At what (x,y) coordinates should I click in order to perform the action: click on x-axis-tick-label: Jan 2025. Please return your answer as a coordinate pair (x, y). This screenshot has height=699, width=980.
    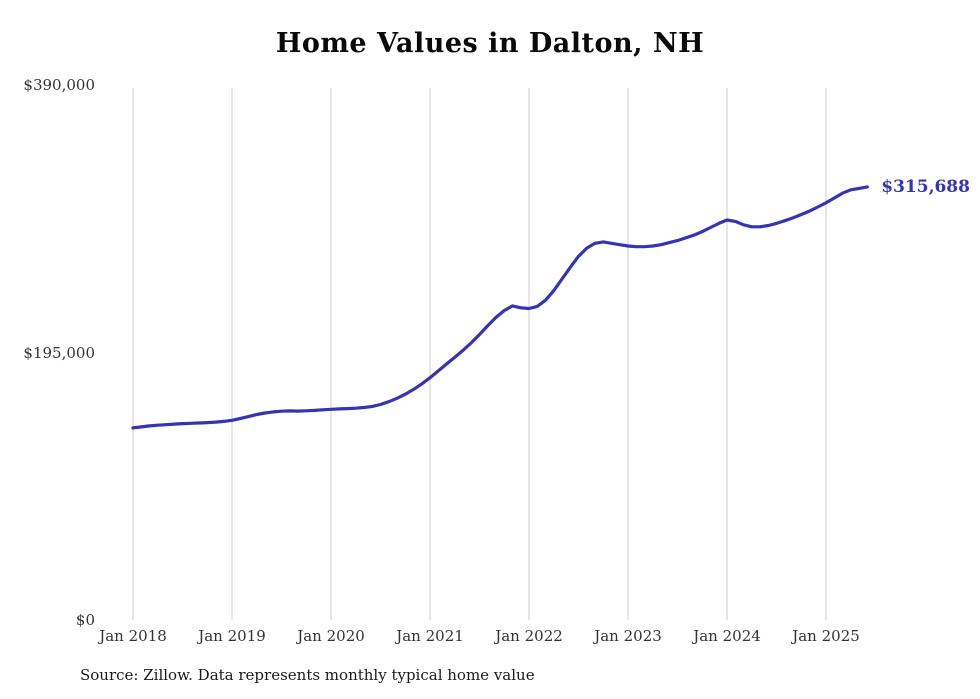
    Looking at the image, I should click on (826, 636).